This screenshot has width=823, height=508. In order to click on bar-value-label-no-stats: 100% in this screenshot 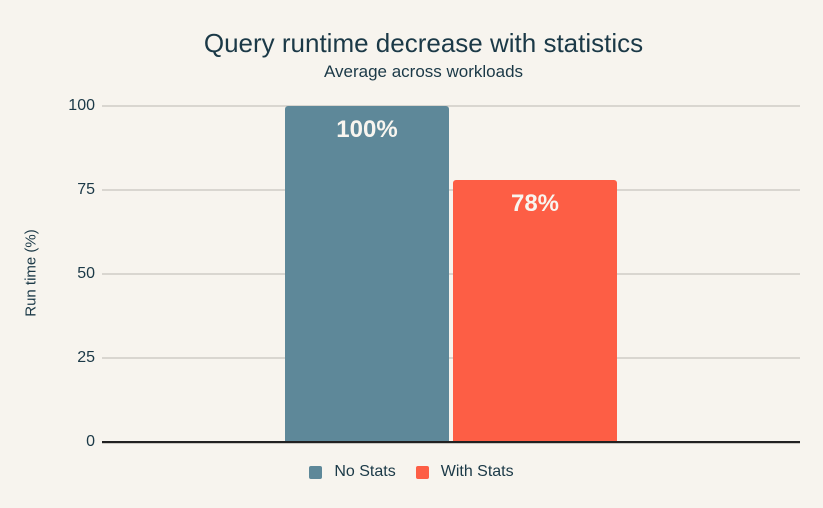, I will do `click(367, 129)`.